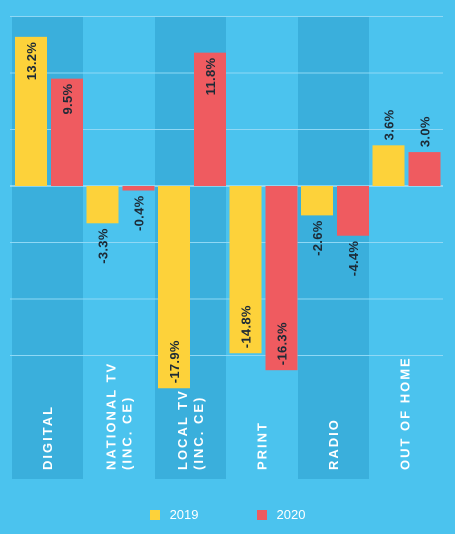 The width and height of the screenshot is (455, 534). I want to click on category-label-print: PRINT, so click(262, 445).